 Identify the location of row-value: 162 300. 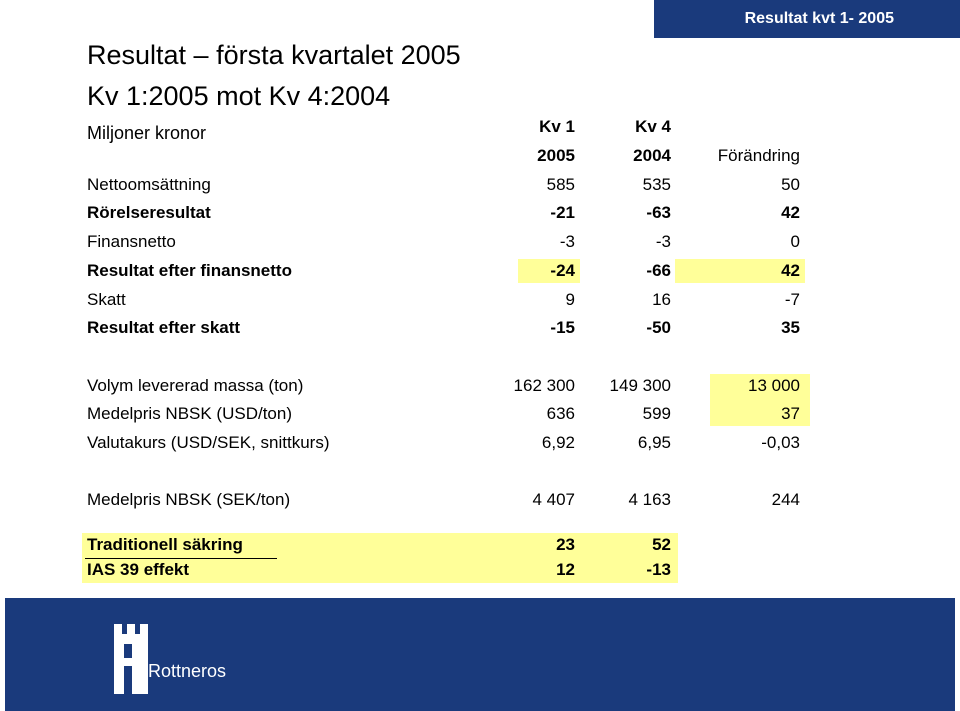
(544, 385).